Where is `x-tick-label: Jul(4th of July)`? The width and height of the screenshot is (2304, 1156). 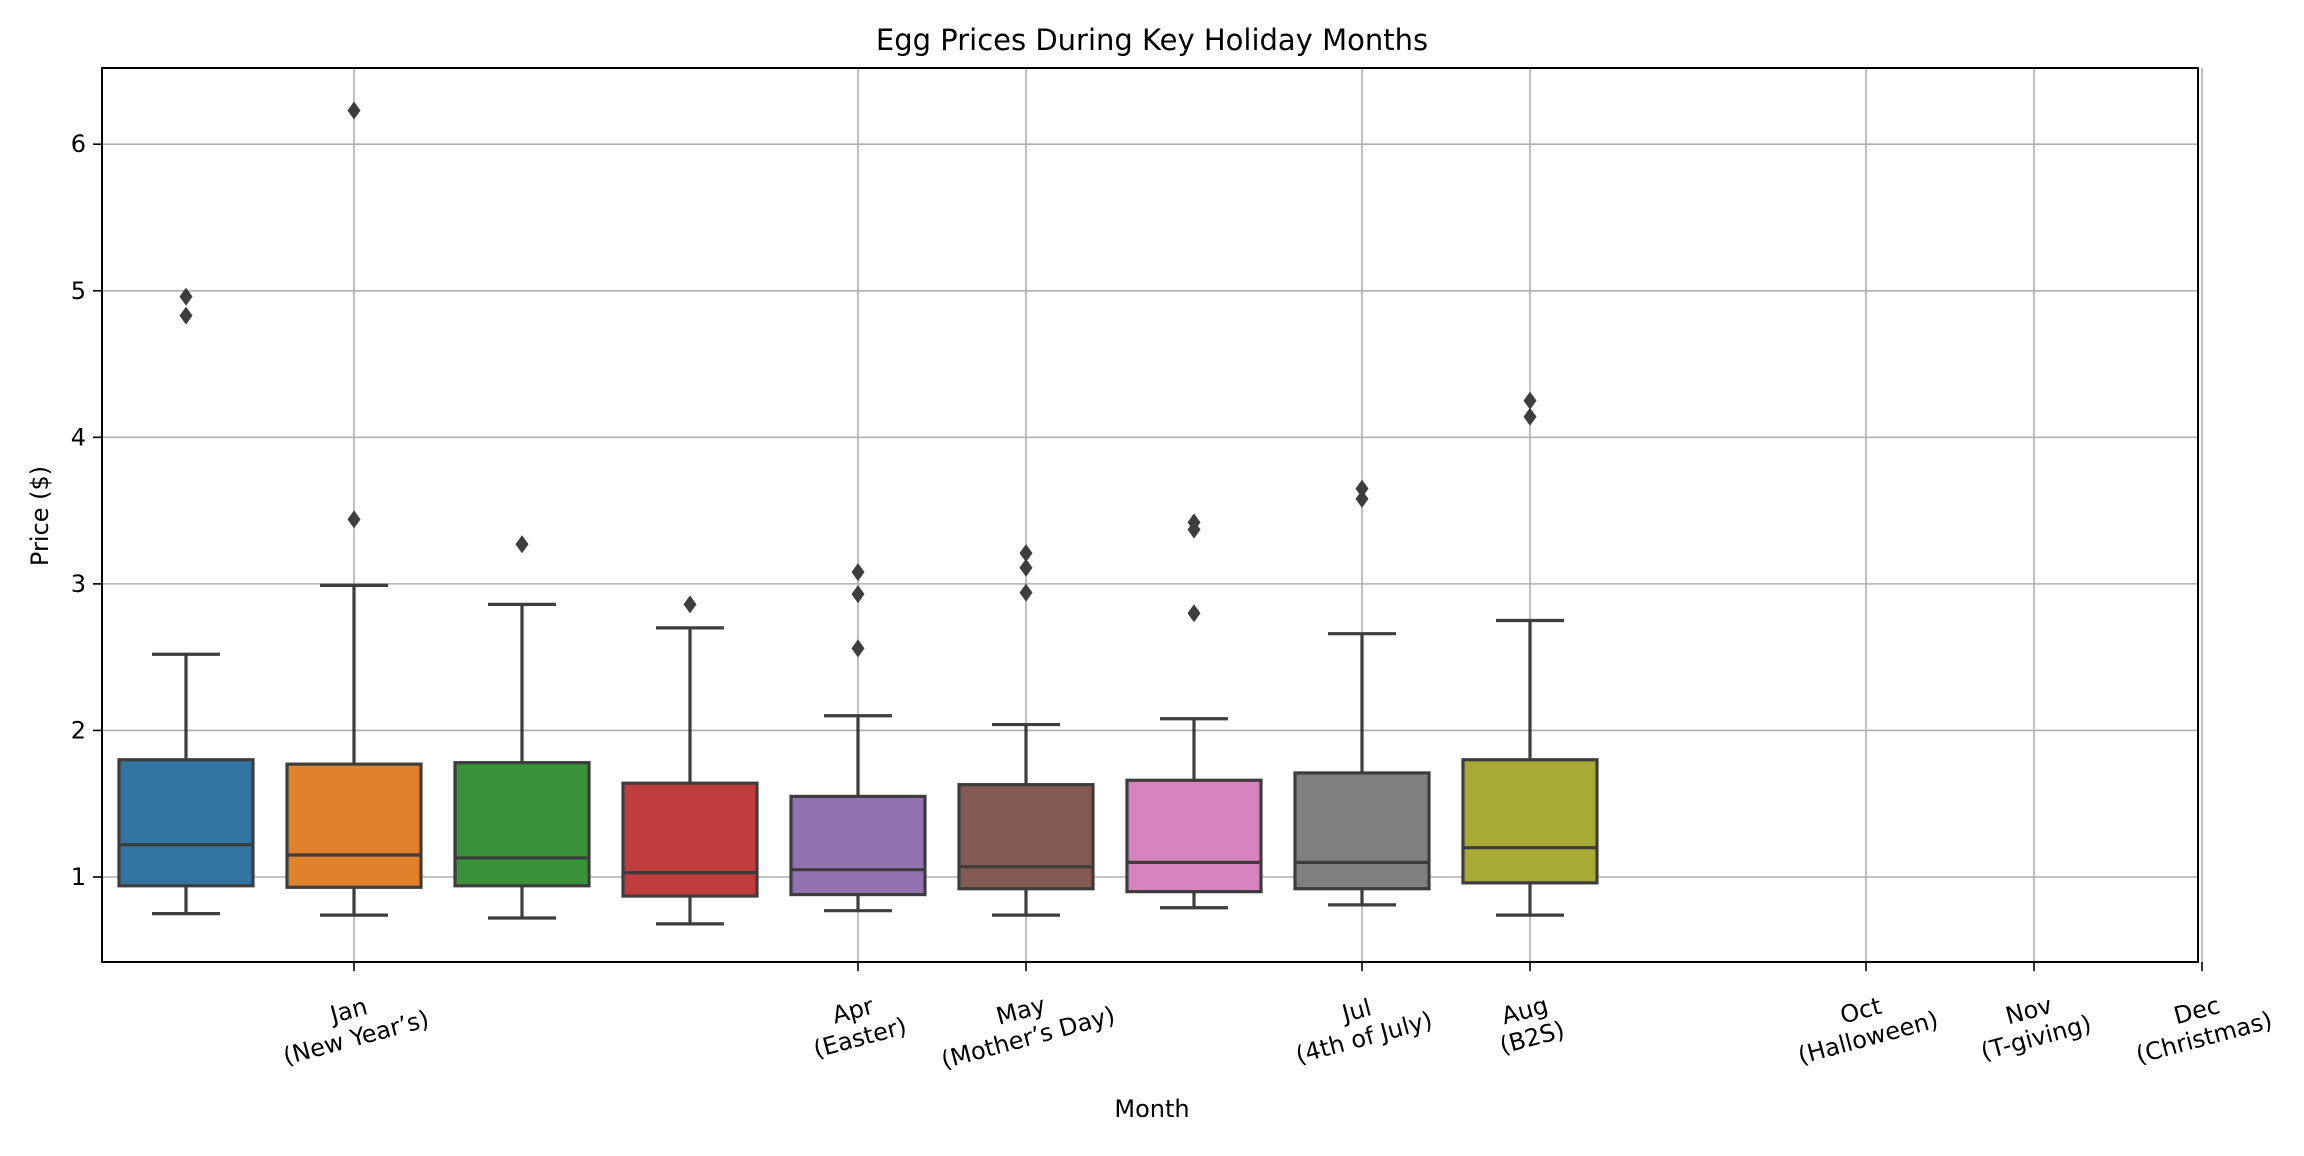
x-tick-label: Jul(4th of July) is located at coordinates (1361, 1024).